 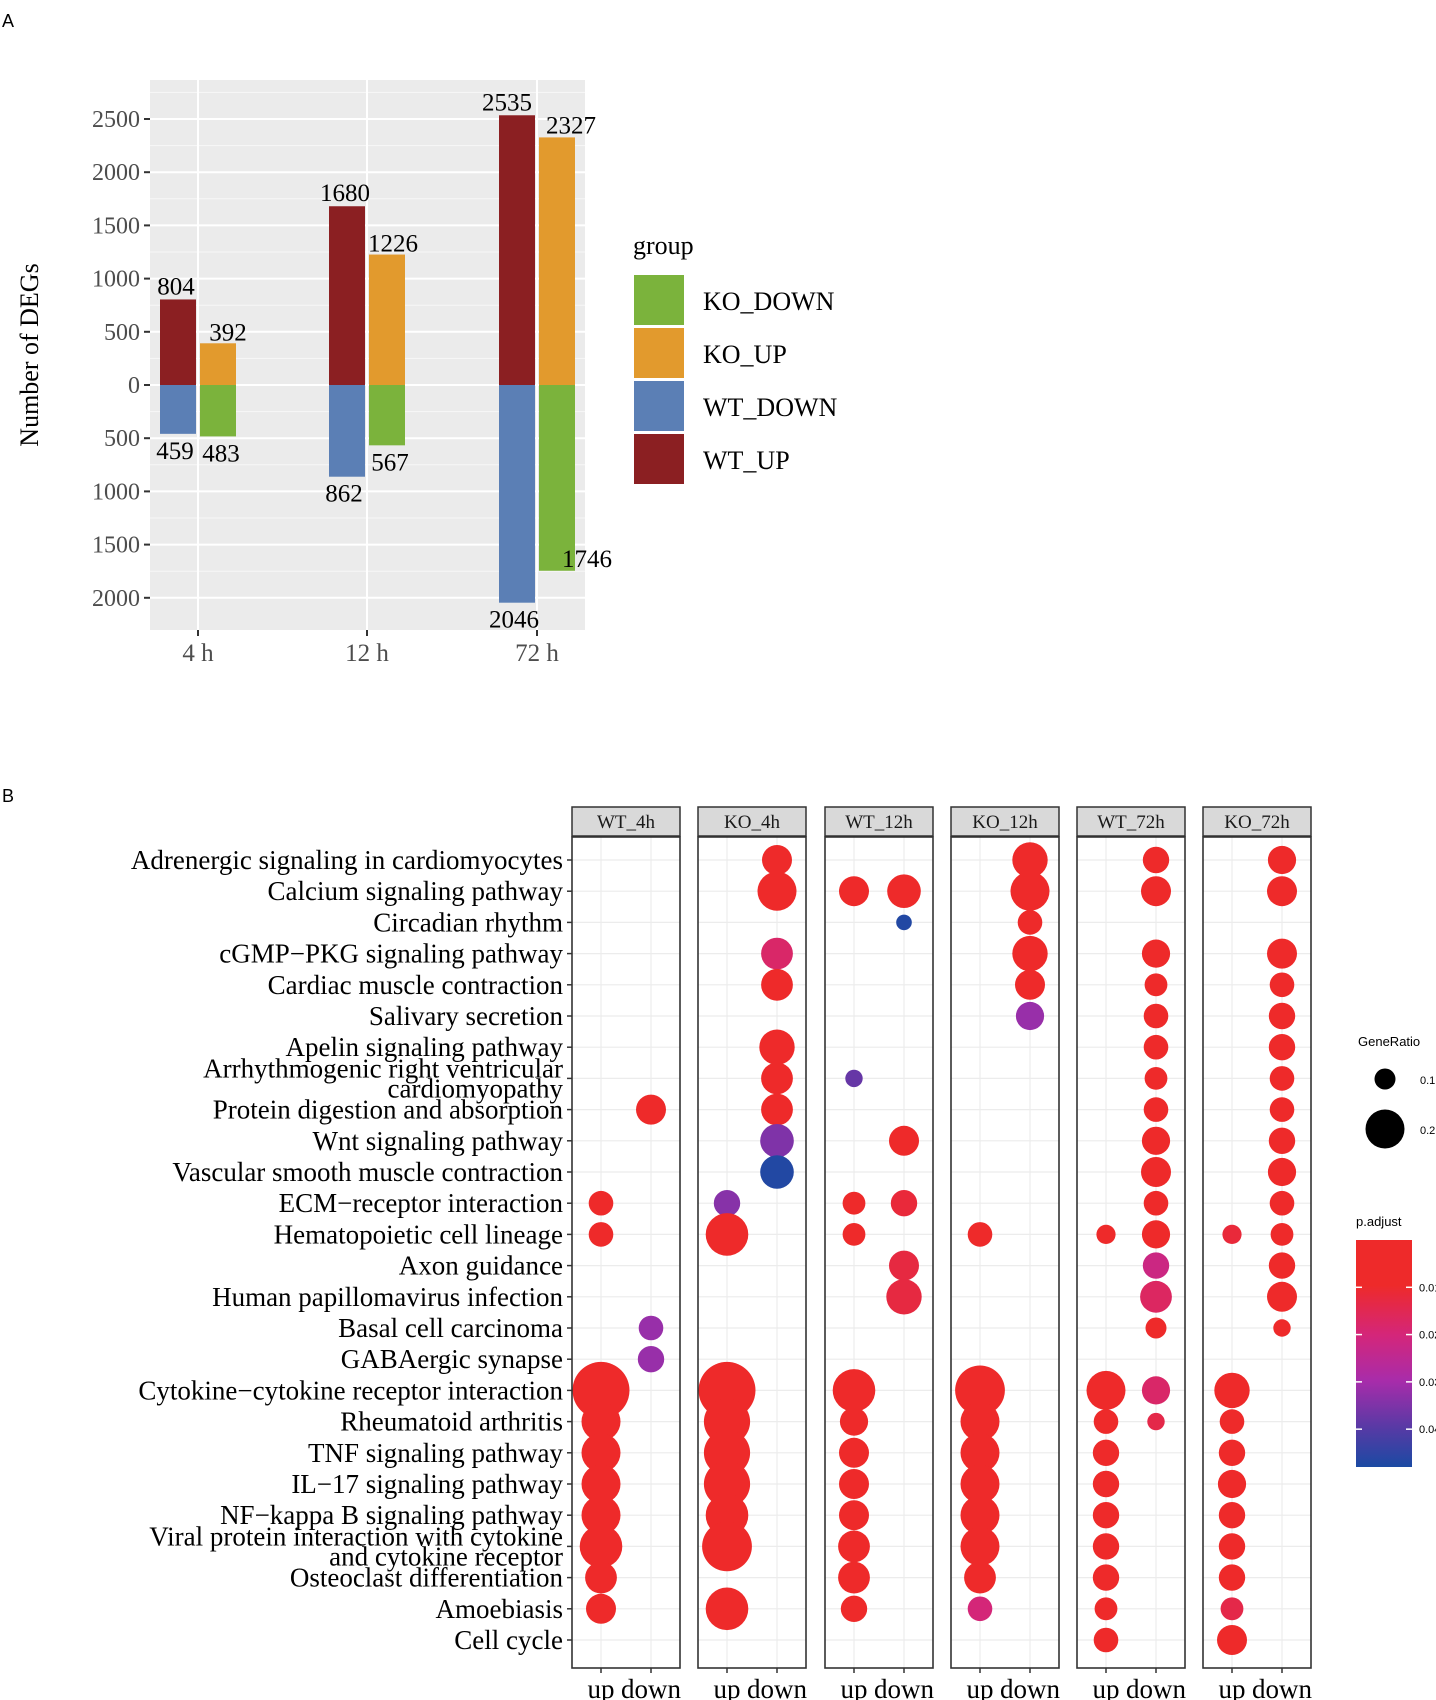 I want to click on pathway-label: Wnt signaling pathway, so click(x=438, y=1141).